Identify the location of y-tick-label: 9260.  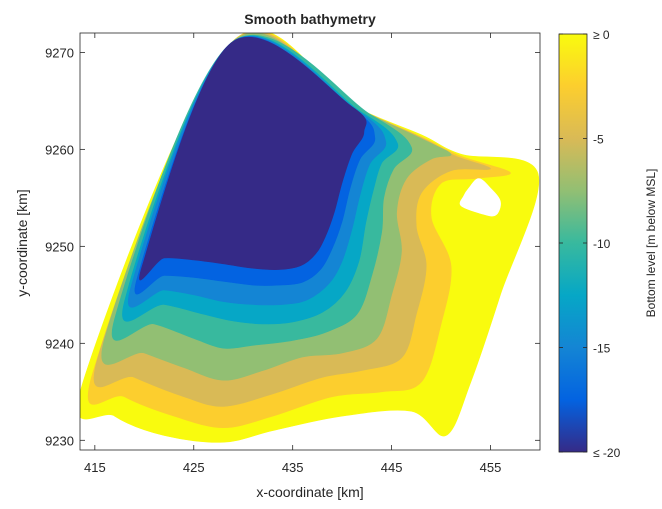
(59, 149).